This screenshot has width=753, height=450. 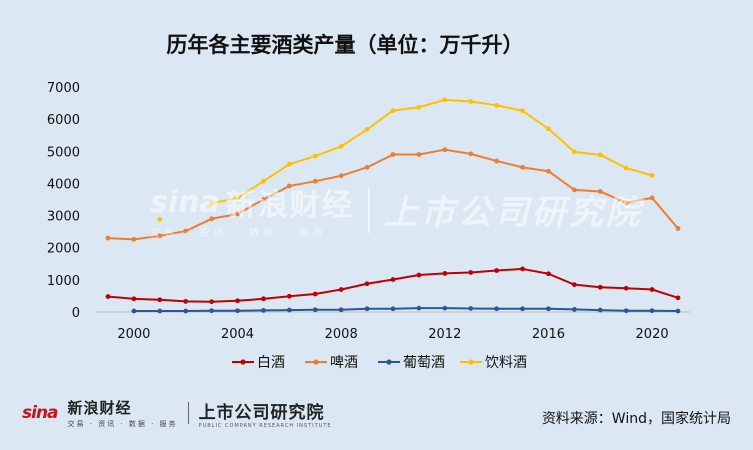 What do you see at coordinates (444, 334) in the screenshot?
I see `x-tick-label: 2012` at bounding box center [444, 334].